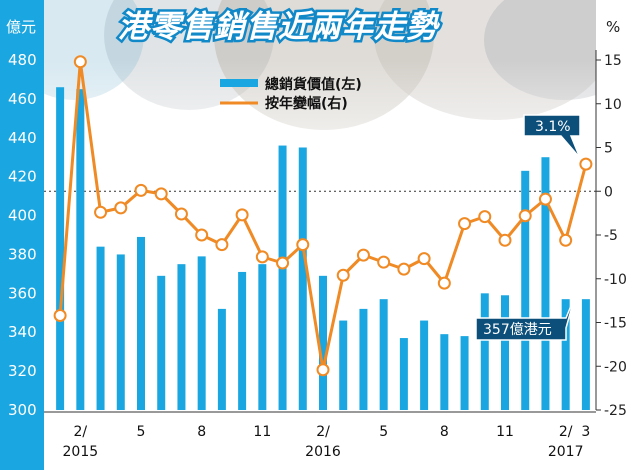 This screenshot has height=470, width=643. Describe the element at coordinates (313, 84) in the screenshot. I see `legend-label-bar: 總銷貨價值(左)` at that location.